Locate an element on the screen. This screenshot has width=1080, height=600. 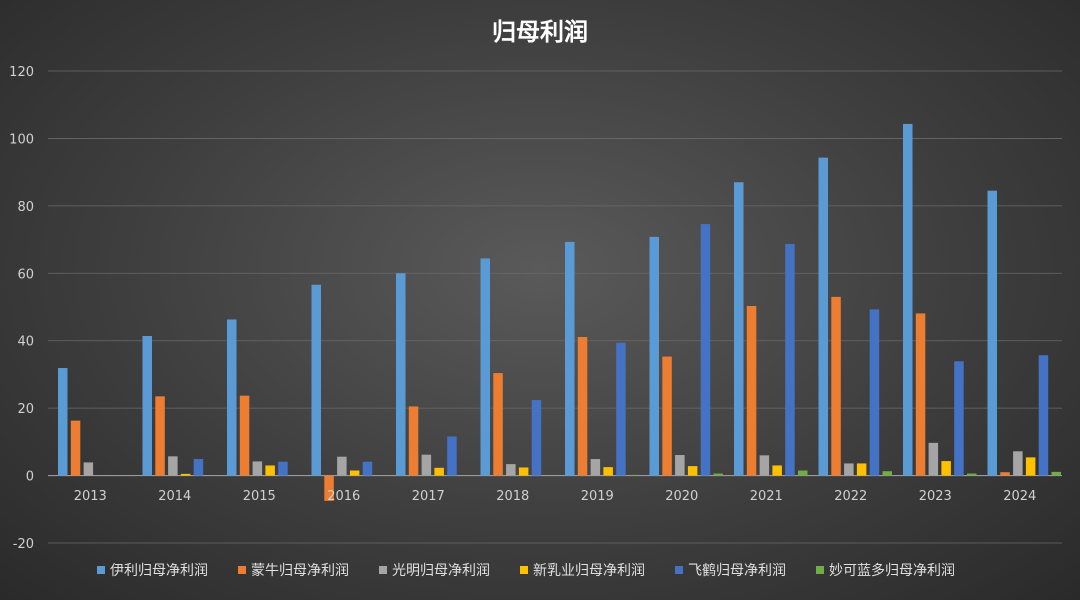
legend-label: 新乳业归母净利润 is located at coordinates (589, 570).